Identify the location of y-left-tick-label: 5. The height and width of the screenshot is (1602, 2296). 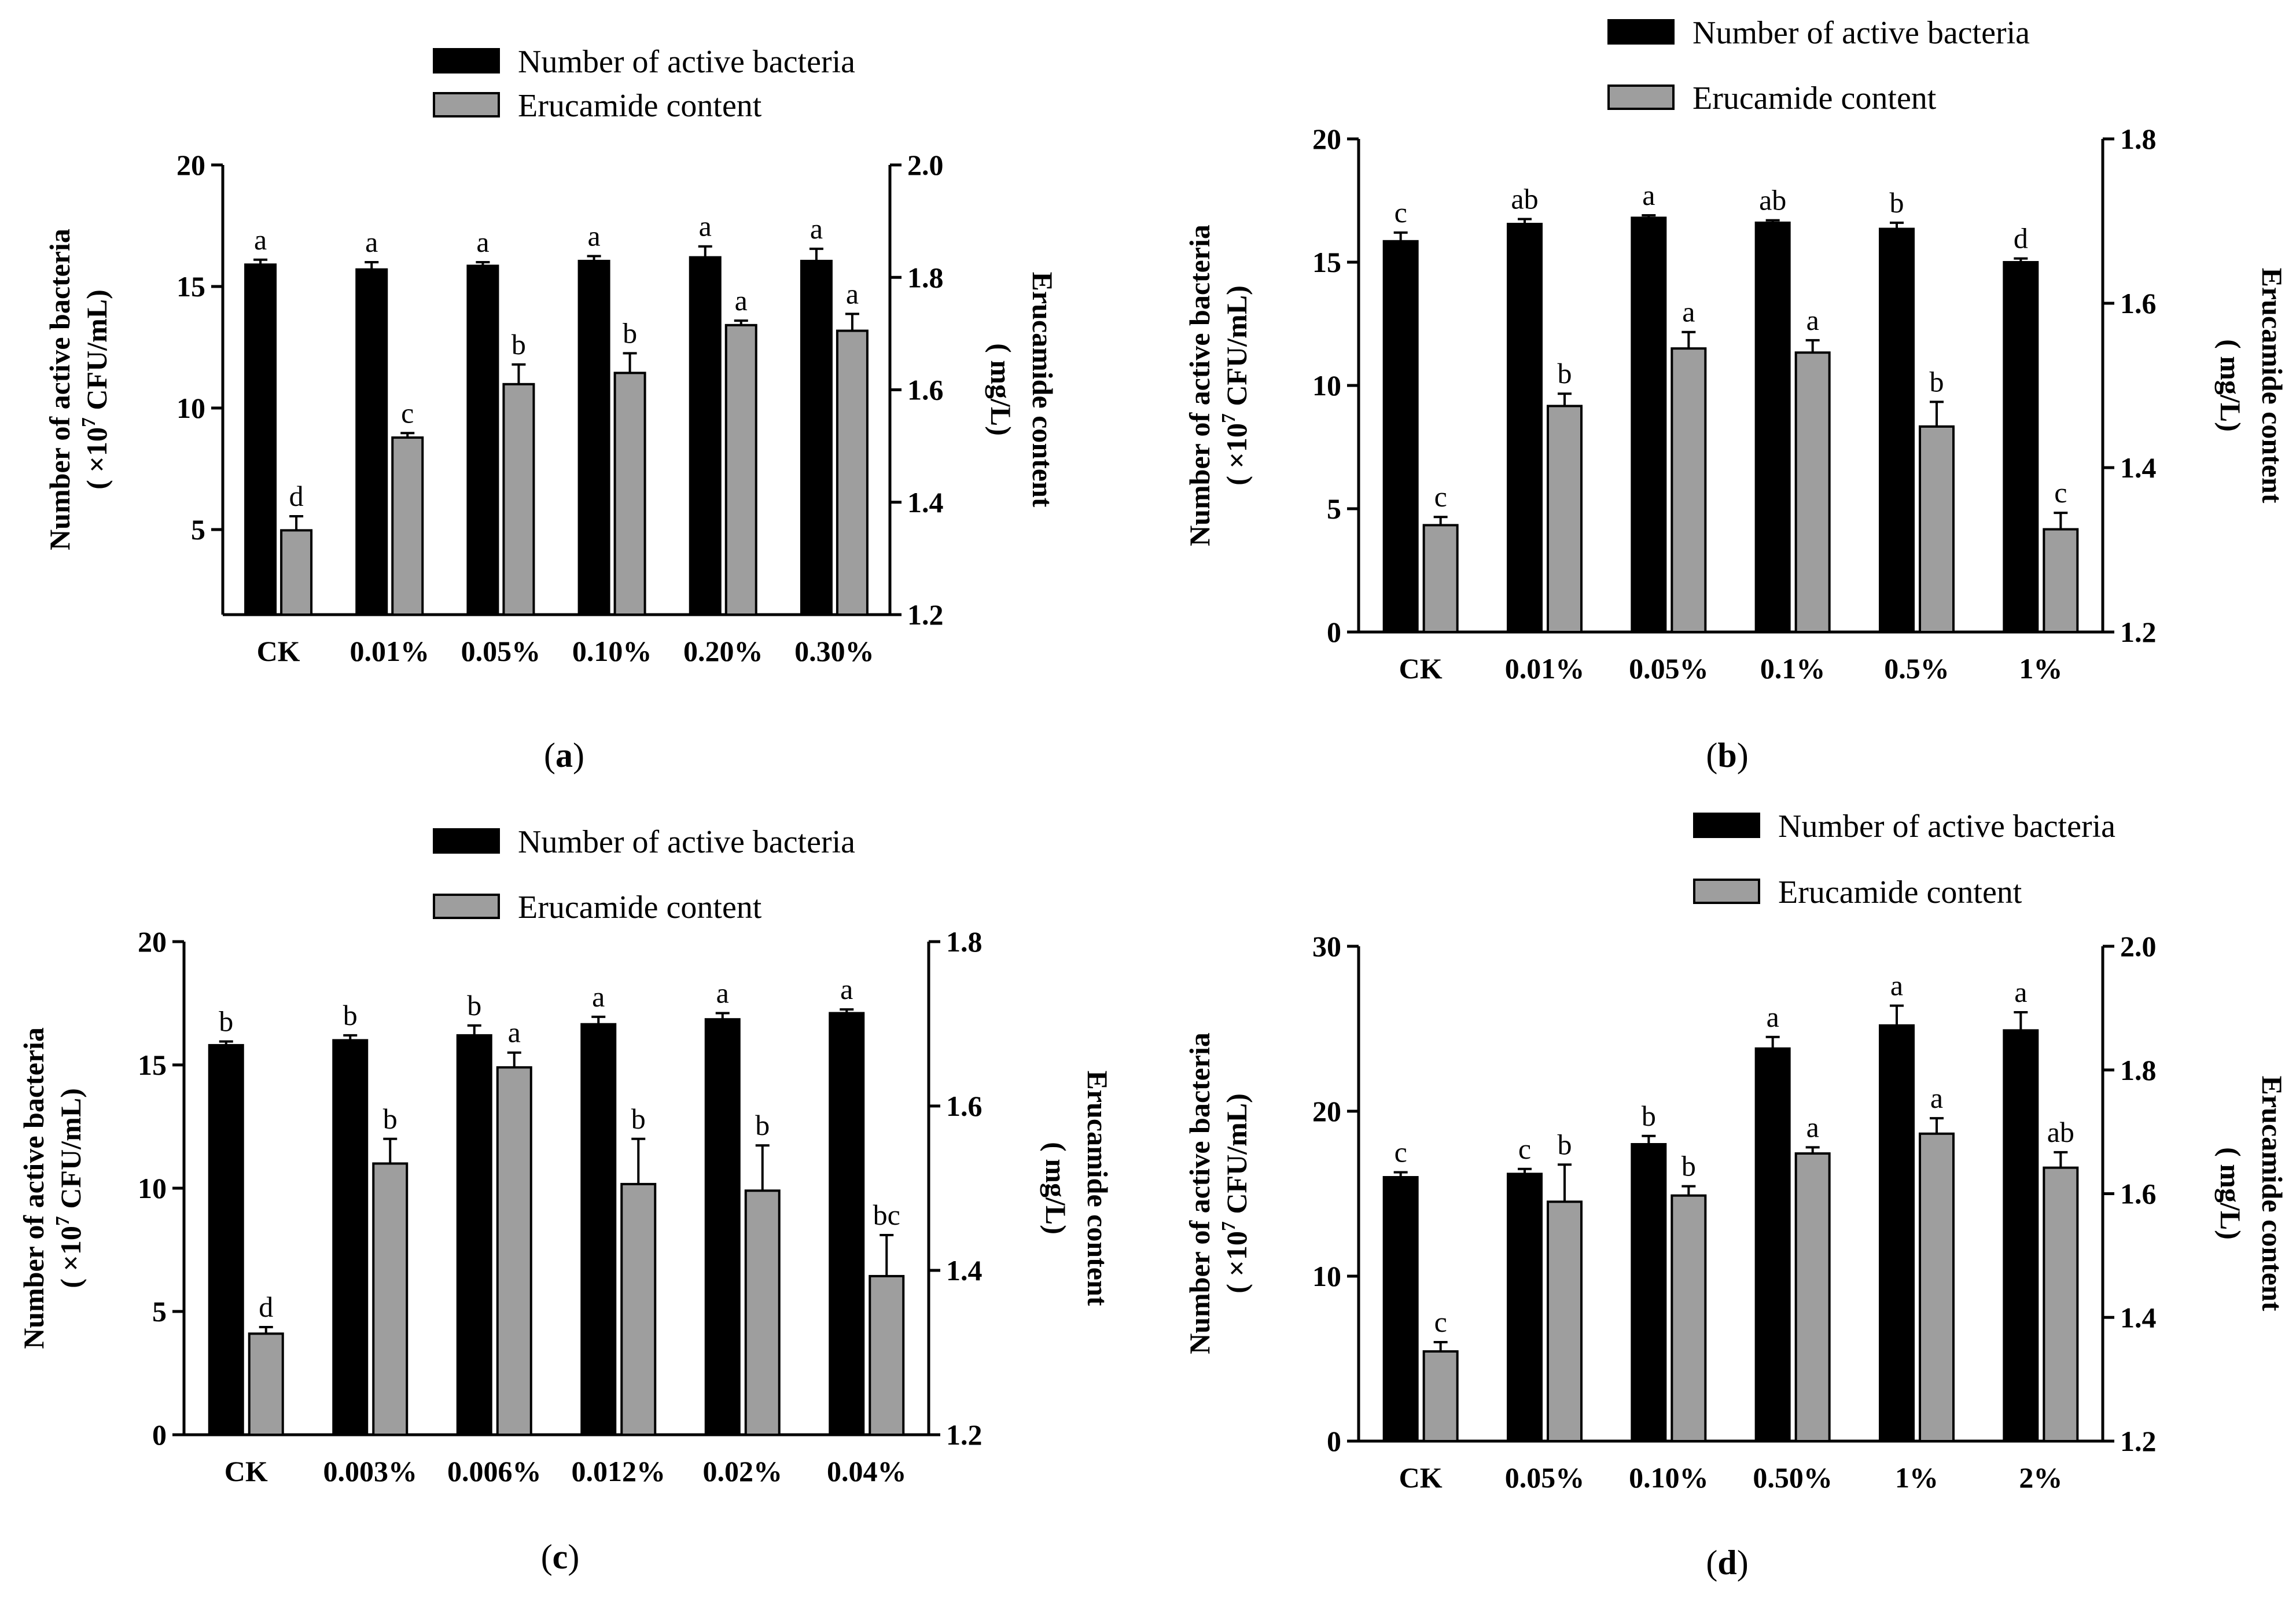
(198, 529).